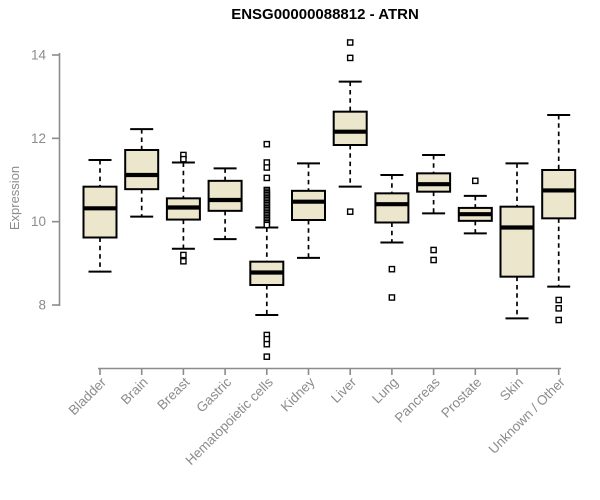  What do you see at coordinates (392, 237) in the screenshot?
I see `box-lung` at bounding box center [392, 237].